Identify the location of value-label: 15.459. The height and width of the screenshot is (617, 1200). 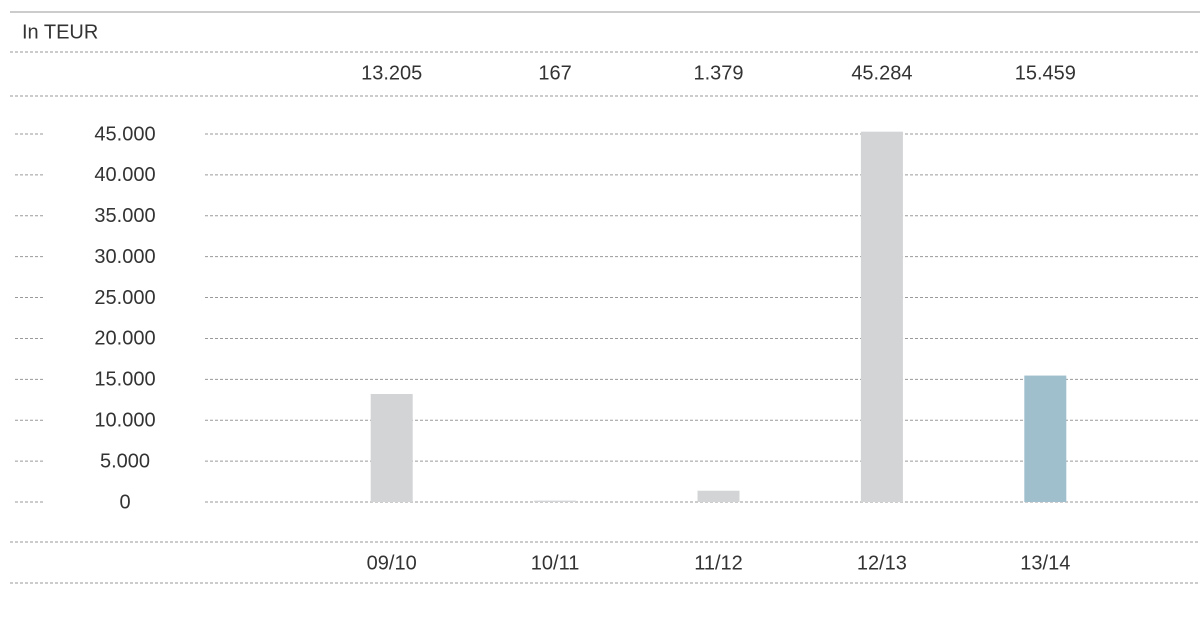
(1045, 73).